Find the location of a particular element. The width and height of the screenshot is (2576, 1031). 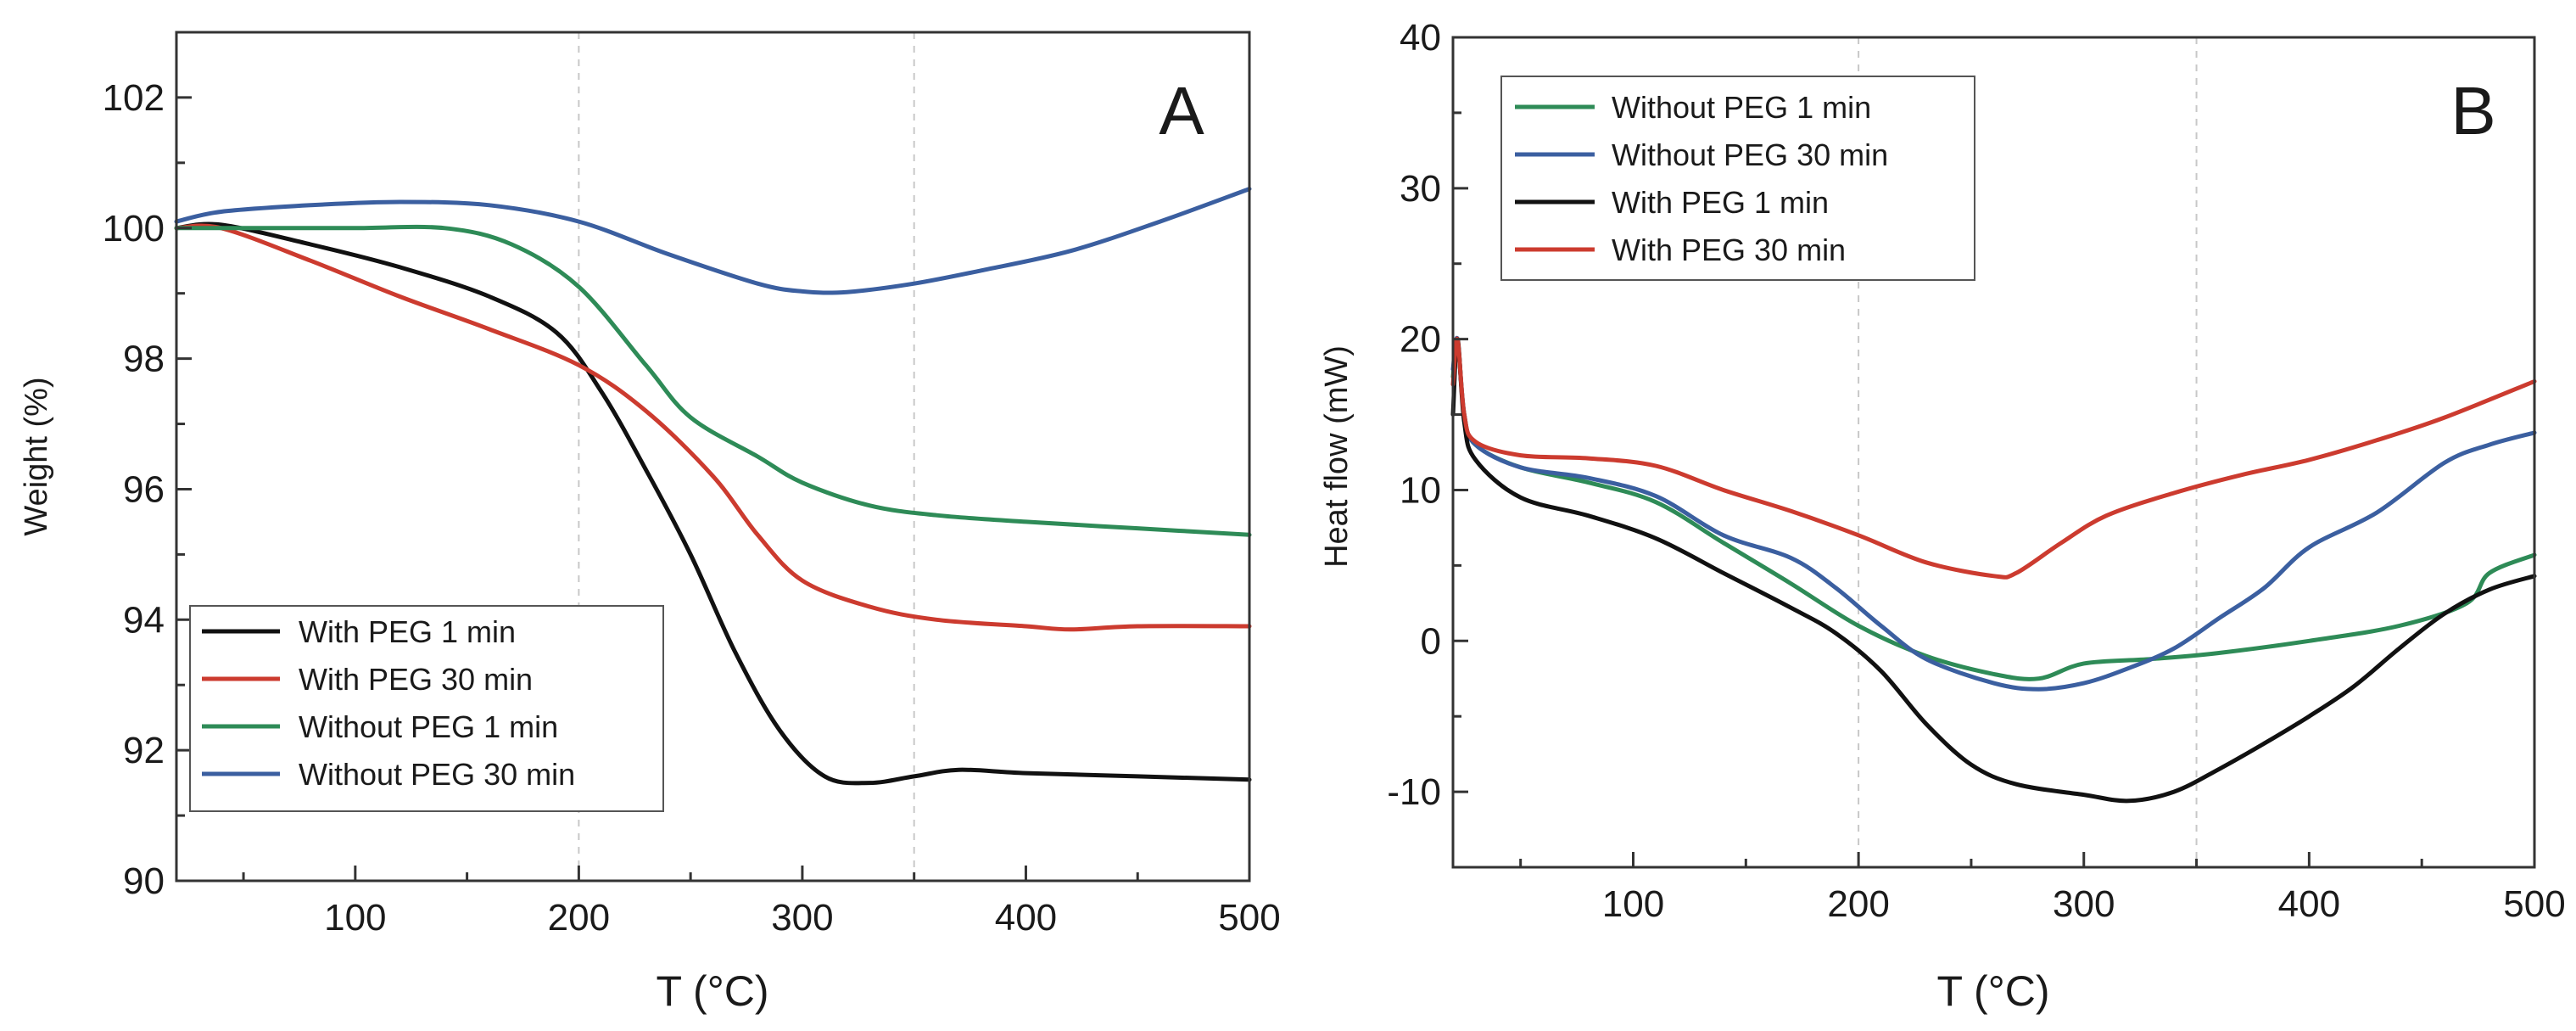

panel-a-y-tick-label-92: 92 is located at coordinates (144, 750).